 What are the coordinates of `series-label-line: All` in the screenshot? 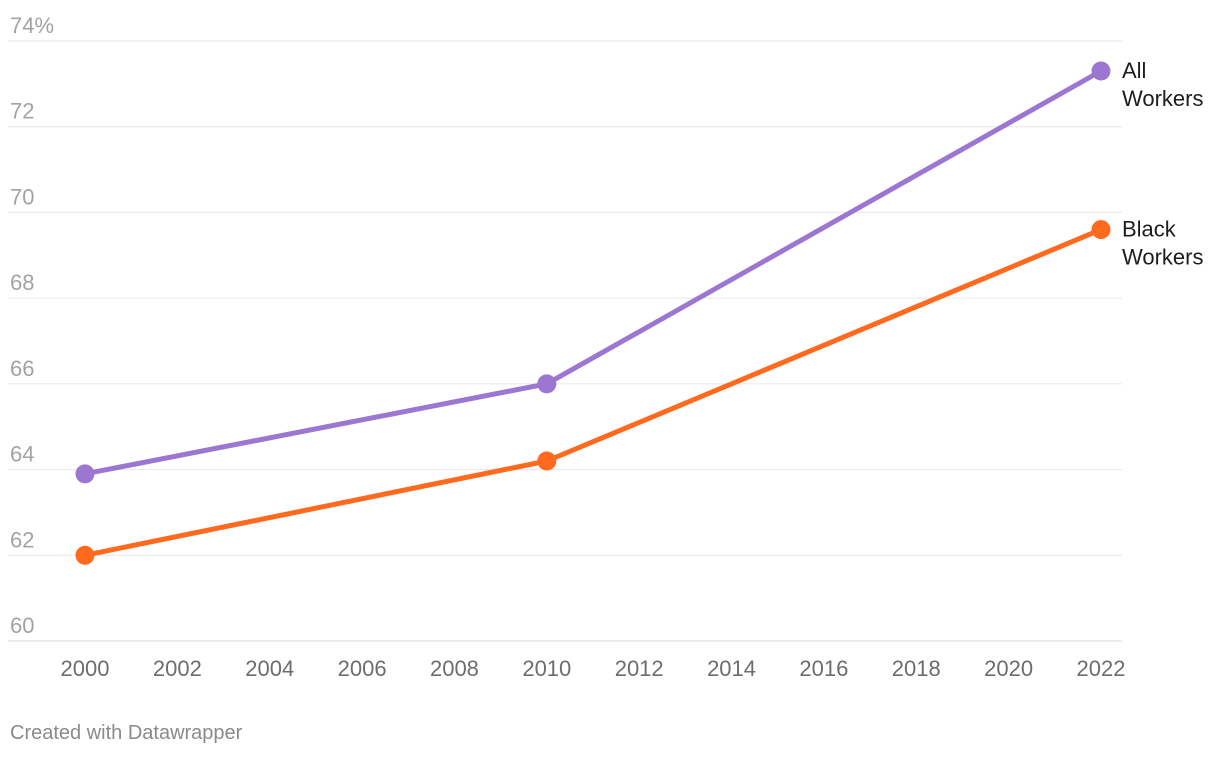 It's located at (1134, 70).